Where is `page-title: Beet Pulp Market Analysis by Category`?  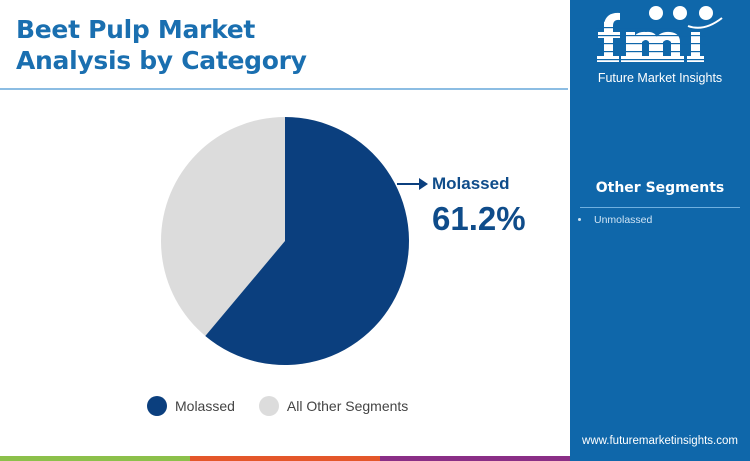
page-title: Beet Pulp Market Analysis by Category is located at coordinates (161, 45).